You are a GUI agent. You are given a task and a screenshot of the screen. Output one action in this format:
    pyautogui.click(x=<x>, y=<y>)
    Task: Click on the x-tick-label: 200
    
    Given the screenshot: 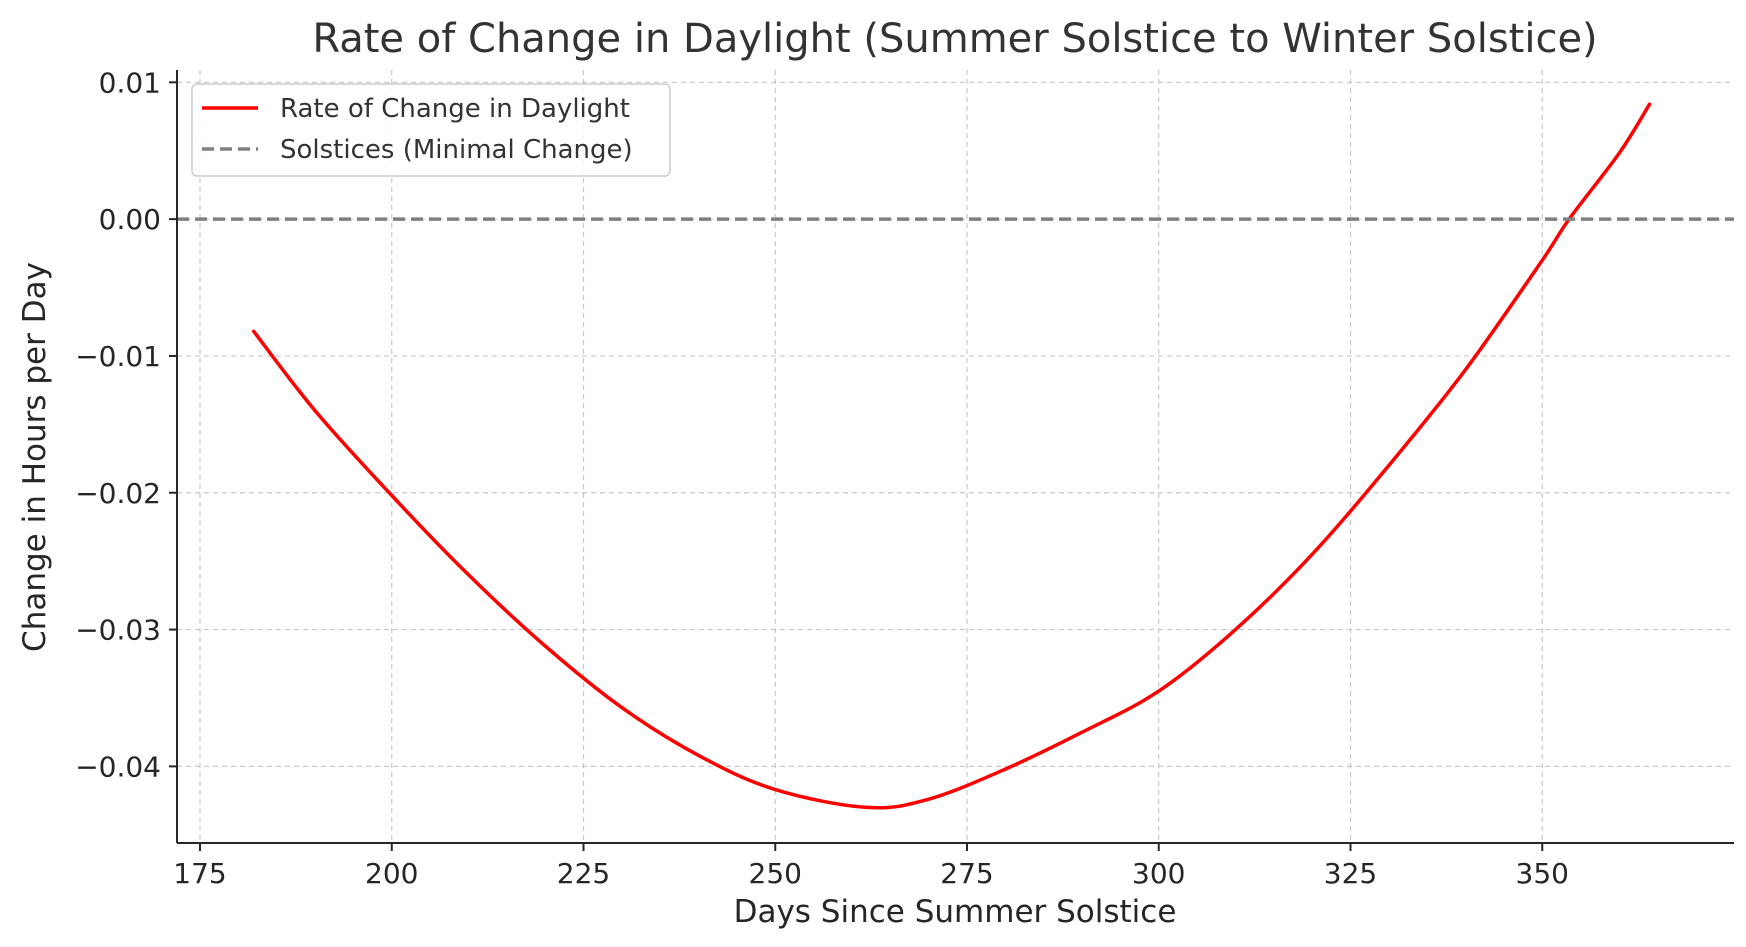 What is the action you would take?
    pyautogui.click(x=391, y=873)
    